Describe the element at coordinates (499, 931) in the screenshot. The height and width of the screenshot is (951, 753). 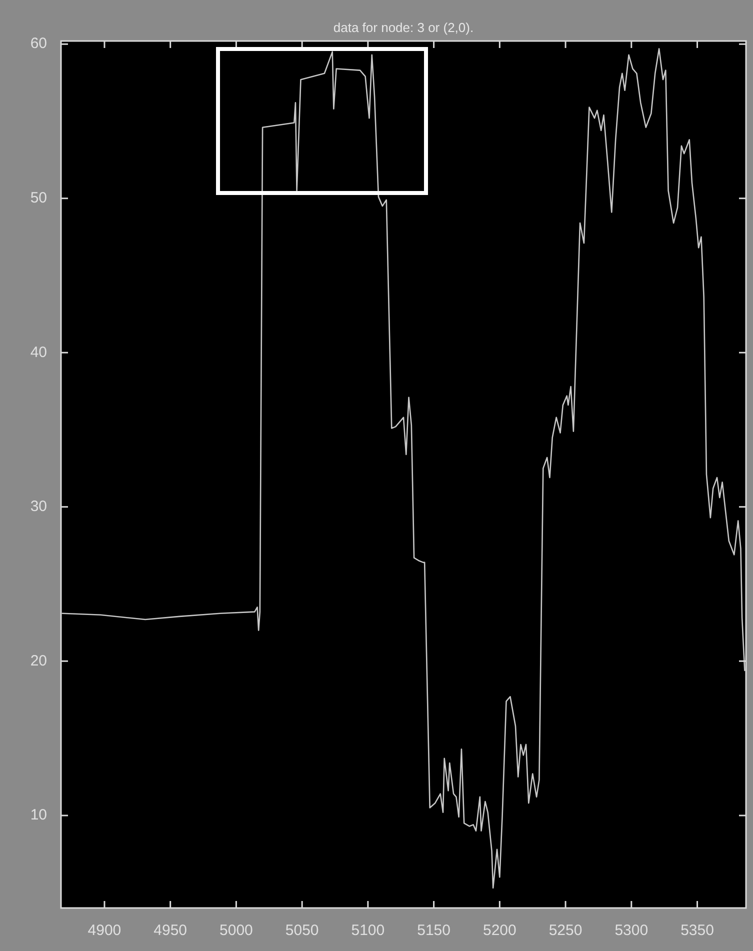
I see `x-tick-label: 5200` at that location.